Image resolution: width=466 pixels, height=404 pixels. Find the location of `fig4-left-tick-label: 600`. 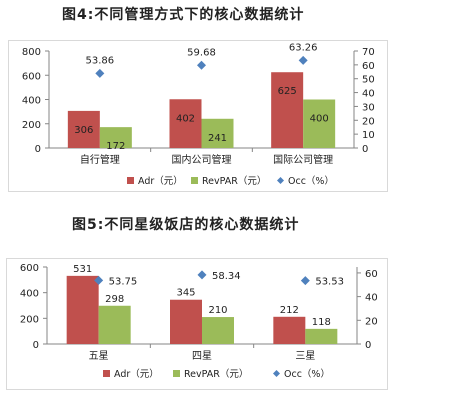

fig4-left-tick-label: 600 is located at coordinates (31, 76).